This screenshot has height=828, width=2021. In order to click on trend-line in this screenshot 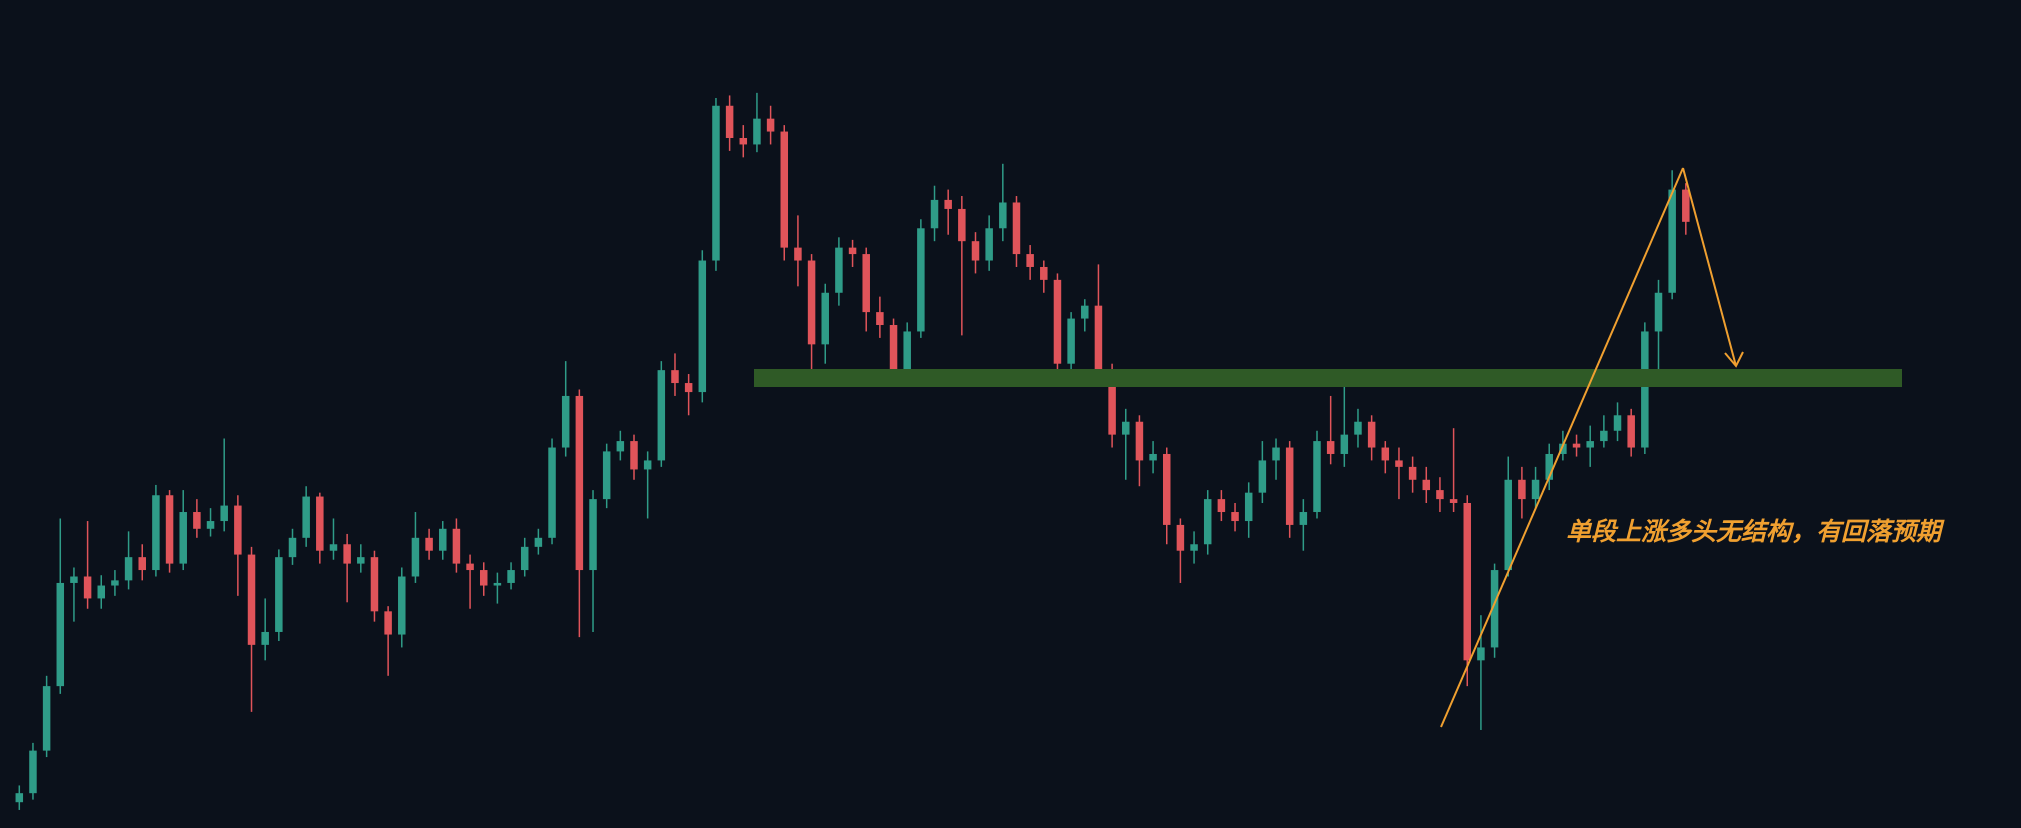, I will do `click(1562, 447)`.